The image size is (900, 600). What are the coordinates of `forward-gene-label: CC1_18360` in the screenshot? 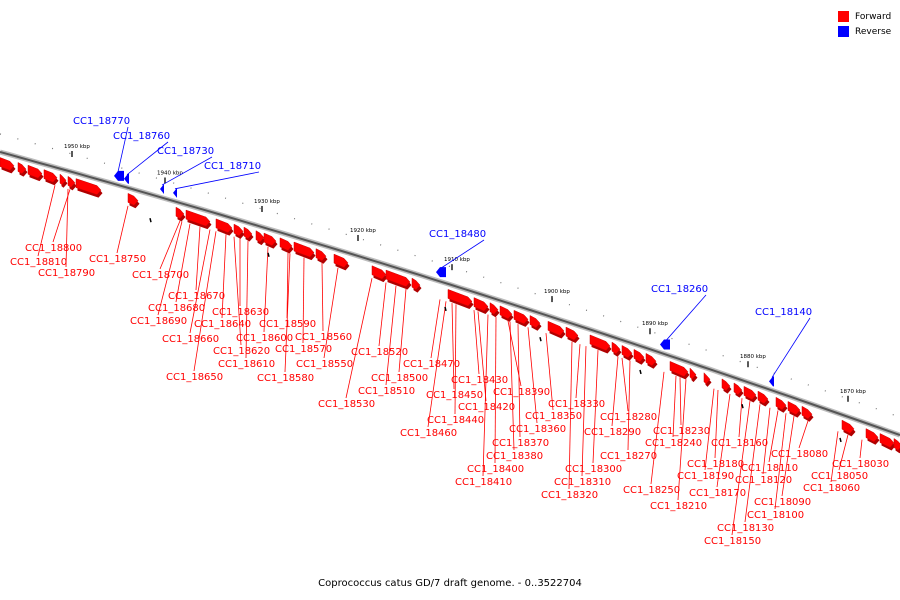 It's located at (537, 429).